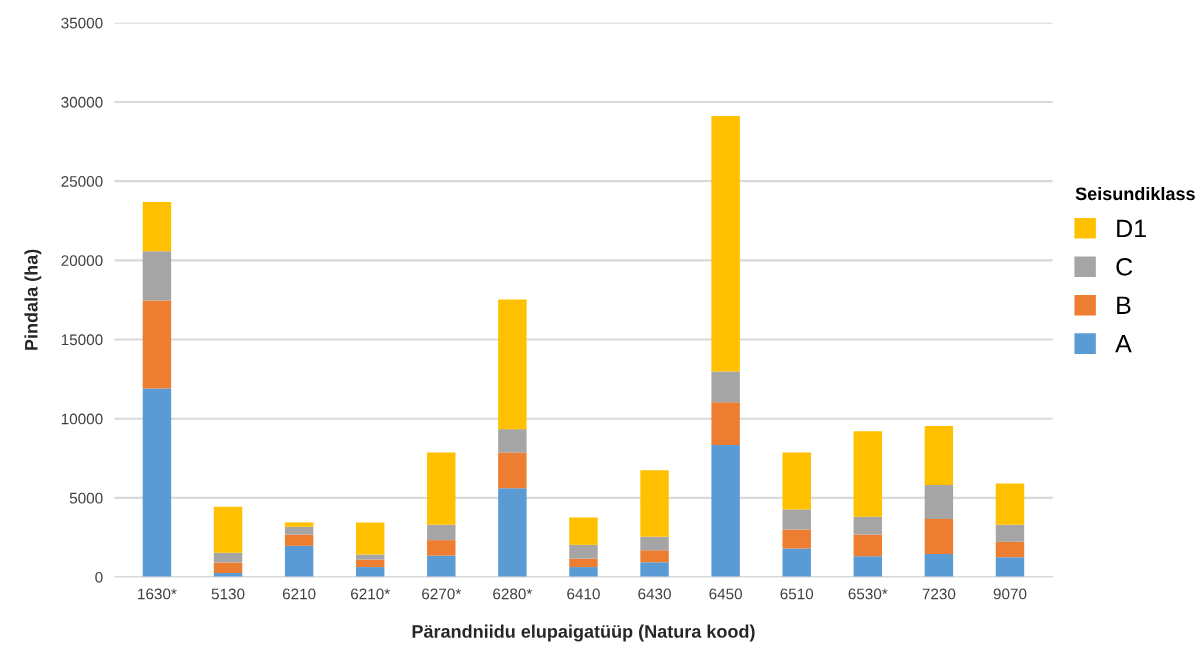  Describe the element at coordinates (33, 299) in the screenshot. I see `y-axis-title: Pindala (ha)` at that location.